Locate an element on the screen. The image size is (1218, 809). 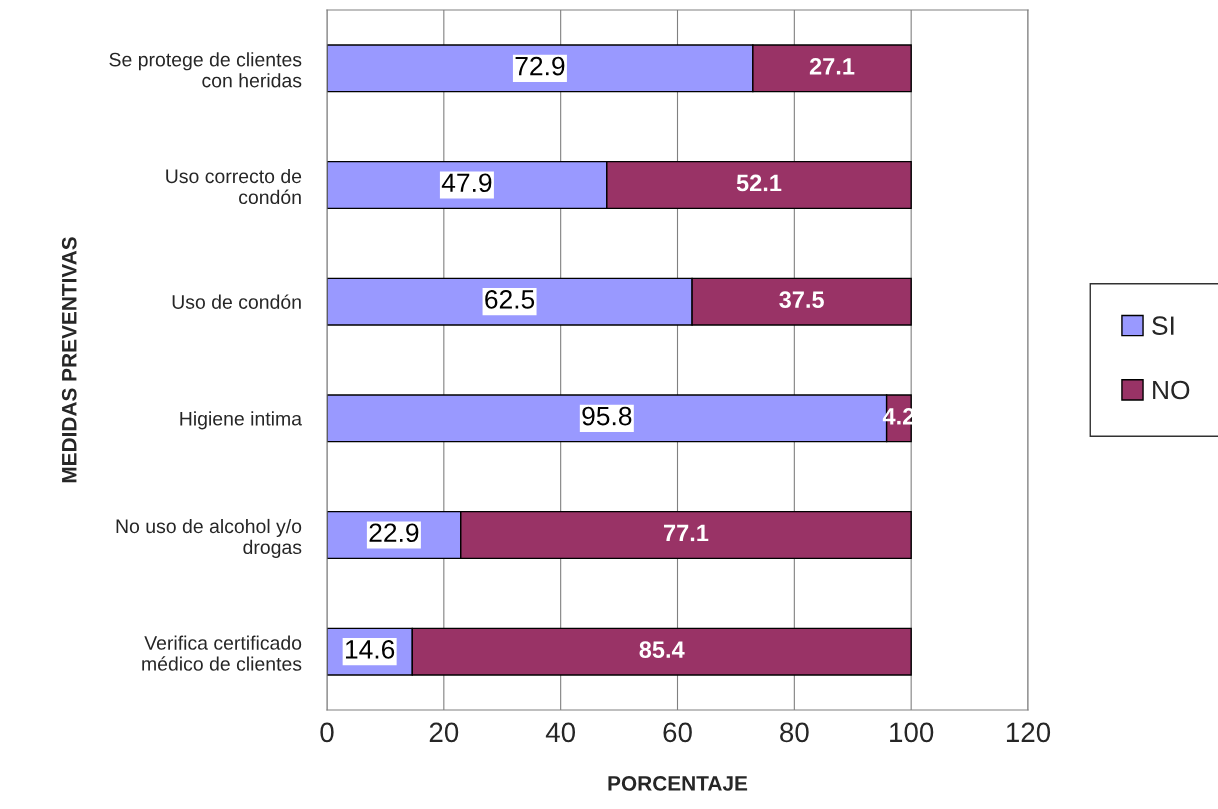
data-label: 22.9 is located at coordinates (394, 533).